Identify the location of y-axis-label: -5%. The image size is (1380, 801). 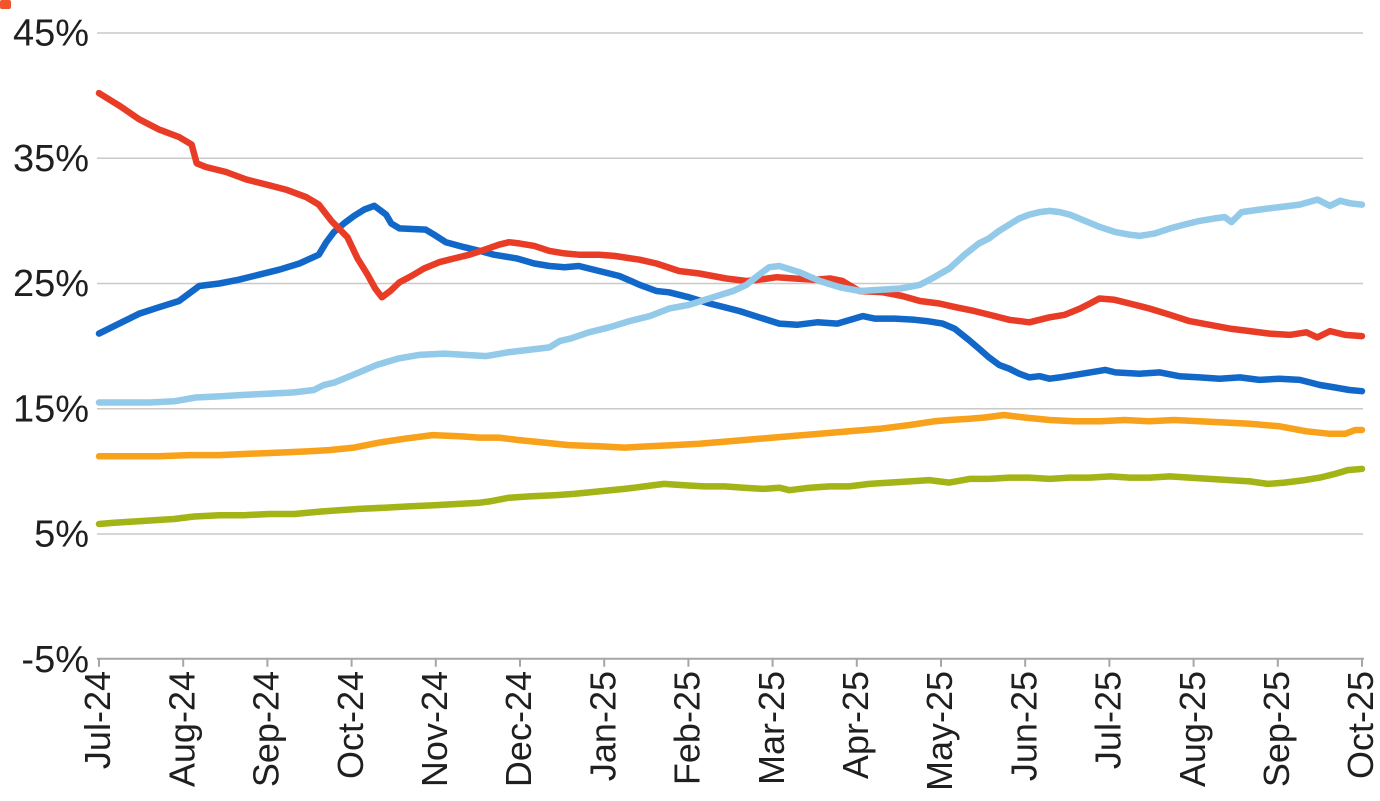
(55, 660).